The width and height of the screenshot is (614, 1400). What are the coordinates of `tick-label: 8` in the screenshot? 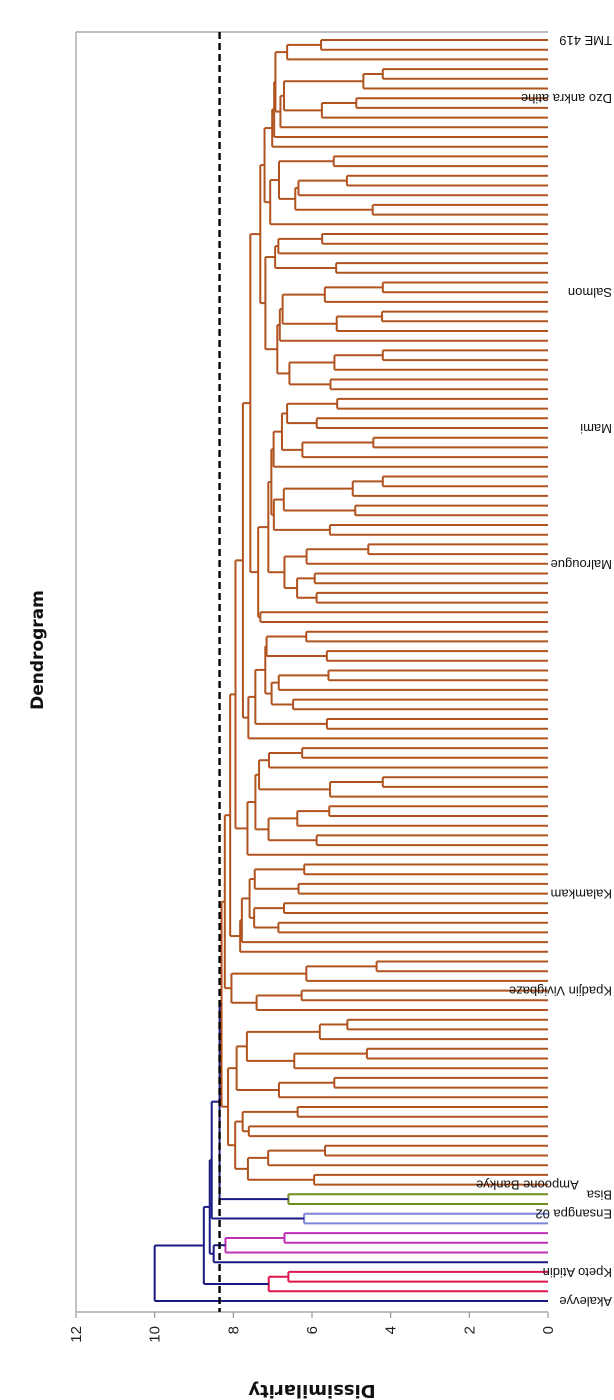 It's located at (233, 1330).